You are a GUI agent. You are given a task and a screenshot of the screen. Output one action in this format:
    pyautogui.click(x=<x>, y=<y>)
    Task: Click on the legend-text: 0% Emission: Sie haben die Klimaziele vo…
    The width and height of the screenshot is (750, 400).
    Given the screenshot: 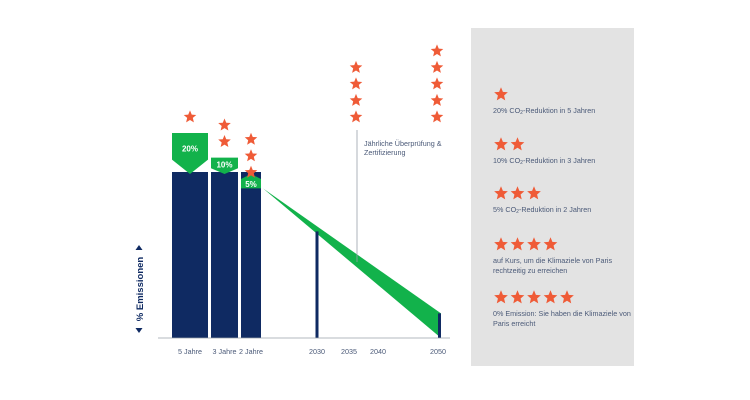 What is the action you would take?
    pyautogui.click(x=563, y=318)
    